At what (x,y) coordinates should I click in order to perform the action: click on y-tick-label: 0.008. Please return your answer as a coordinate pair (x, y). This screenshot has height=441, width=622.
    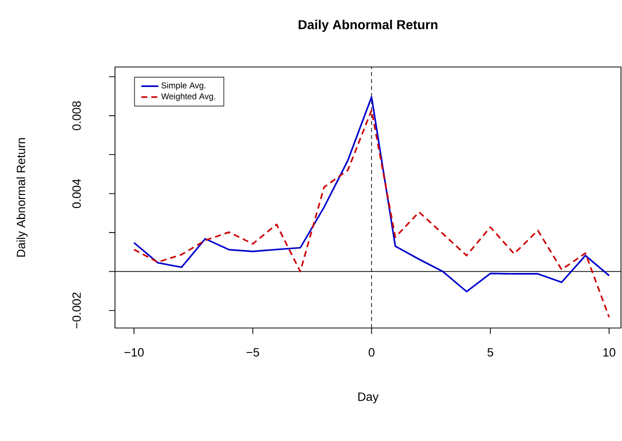
    Looking at the image, I should click on (76, 115).